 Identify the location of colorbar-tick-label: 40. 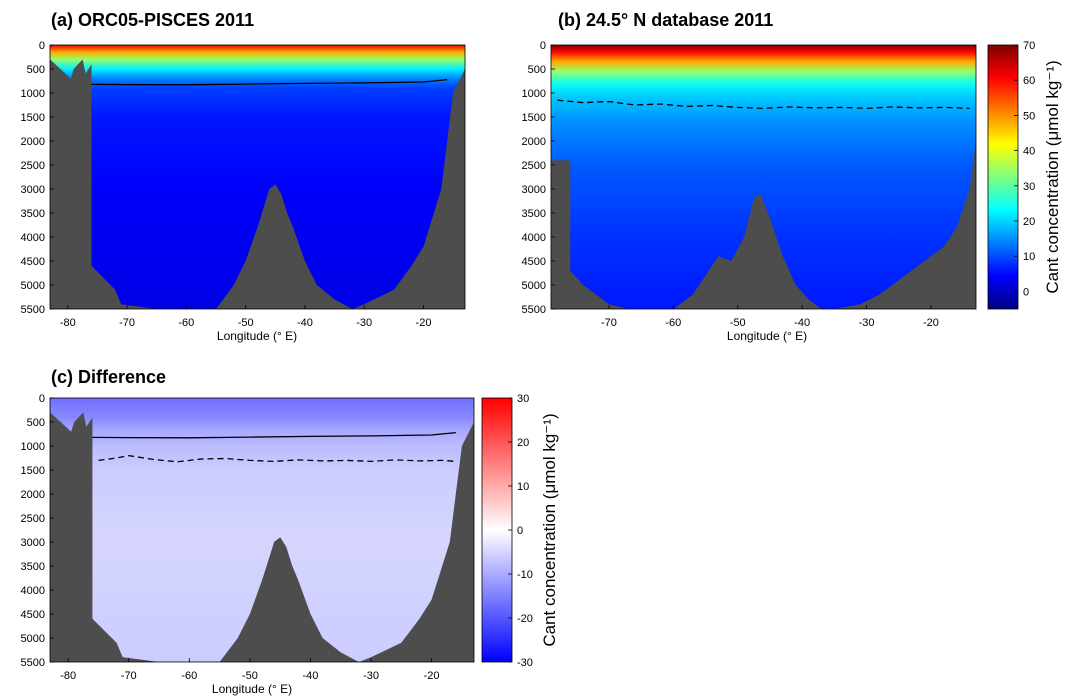
(1029, 152).